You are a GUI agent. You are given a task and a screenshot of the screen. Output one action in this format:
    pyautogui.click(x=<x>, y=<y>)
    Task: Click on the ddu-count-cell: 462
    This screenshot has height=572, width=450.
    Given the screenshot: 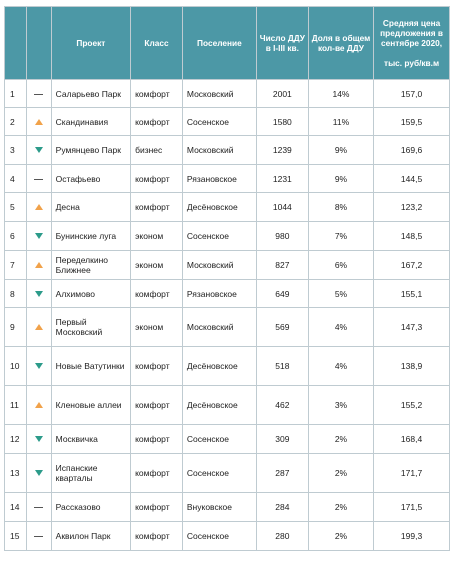 What is the action you would take?
    pyautogui.click(x=282, y=405)
    